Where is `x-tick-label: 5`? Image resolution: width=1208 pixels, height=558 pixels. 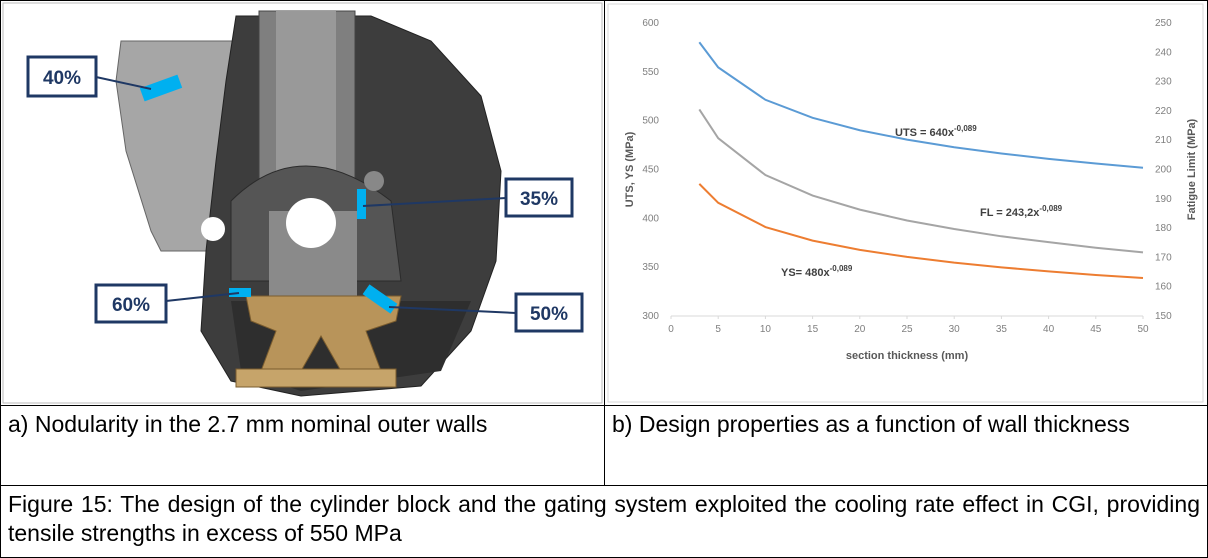 x-tick-label: 5 is located at coordinates (718, 329).